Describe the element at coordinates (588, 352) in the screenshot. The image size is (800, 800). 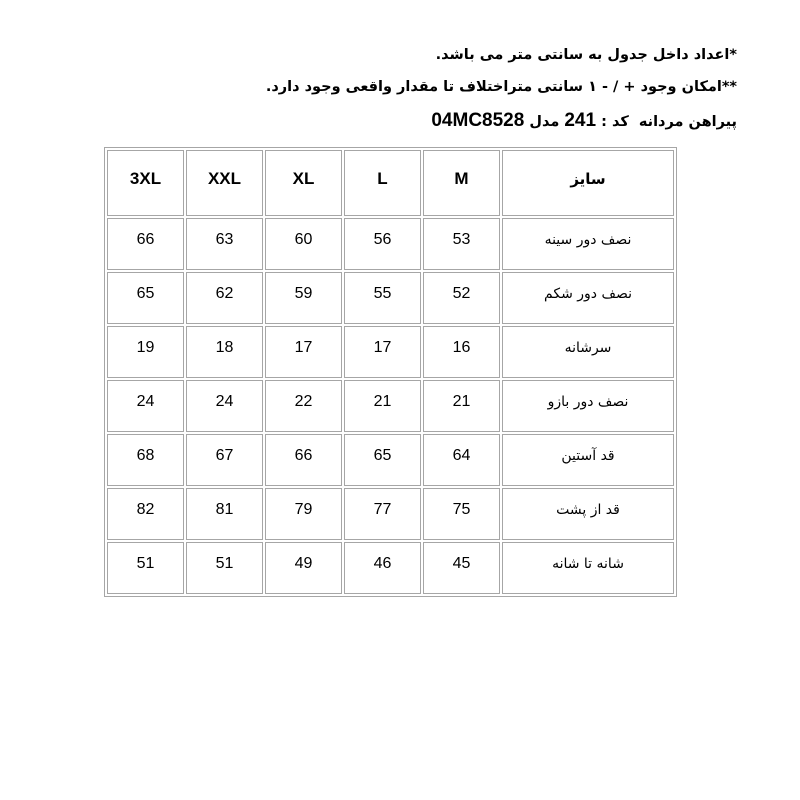
I see `row-label-cell: سرشانه` at that location.